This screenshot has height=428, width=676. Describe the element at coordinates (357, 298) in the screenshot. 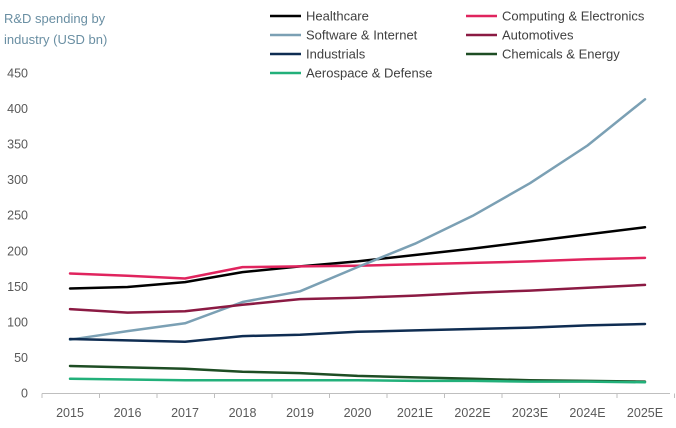

I see `series-line-automotives` at that location.